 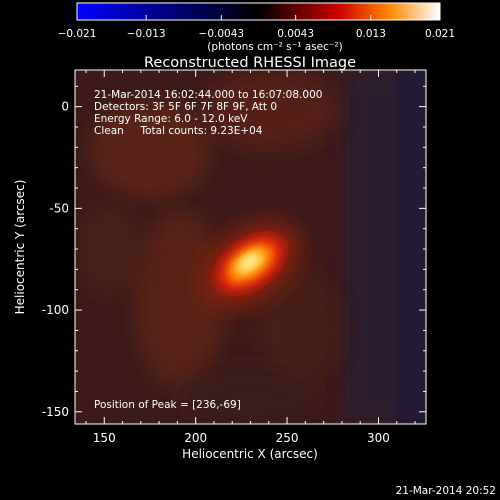 I want to click on footer-timestamp: 21-Mar-2014 20:52, so click(x=446, y=491).